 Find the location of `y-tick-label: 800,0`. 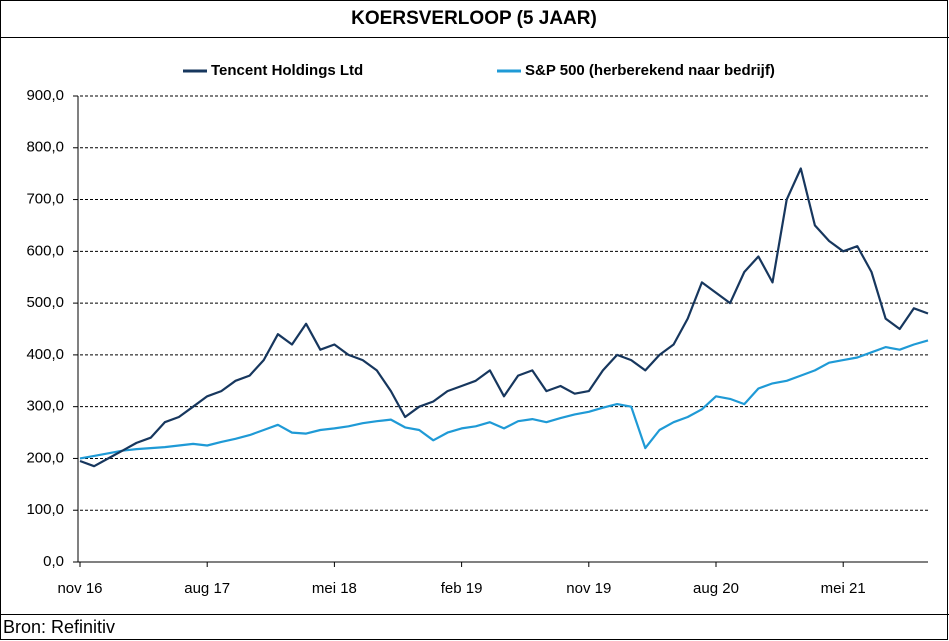

y-tick-label: 800,0 is located at coordinates (45, 147).